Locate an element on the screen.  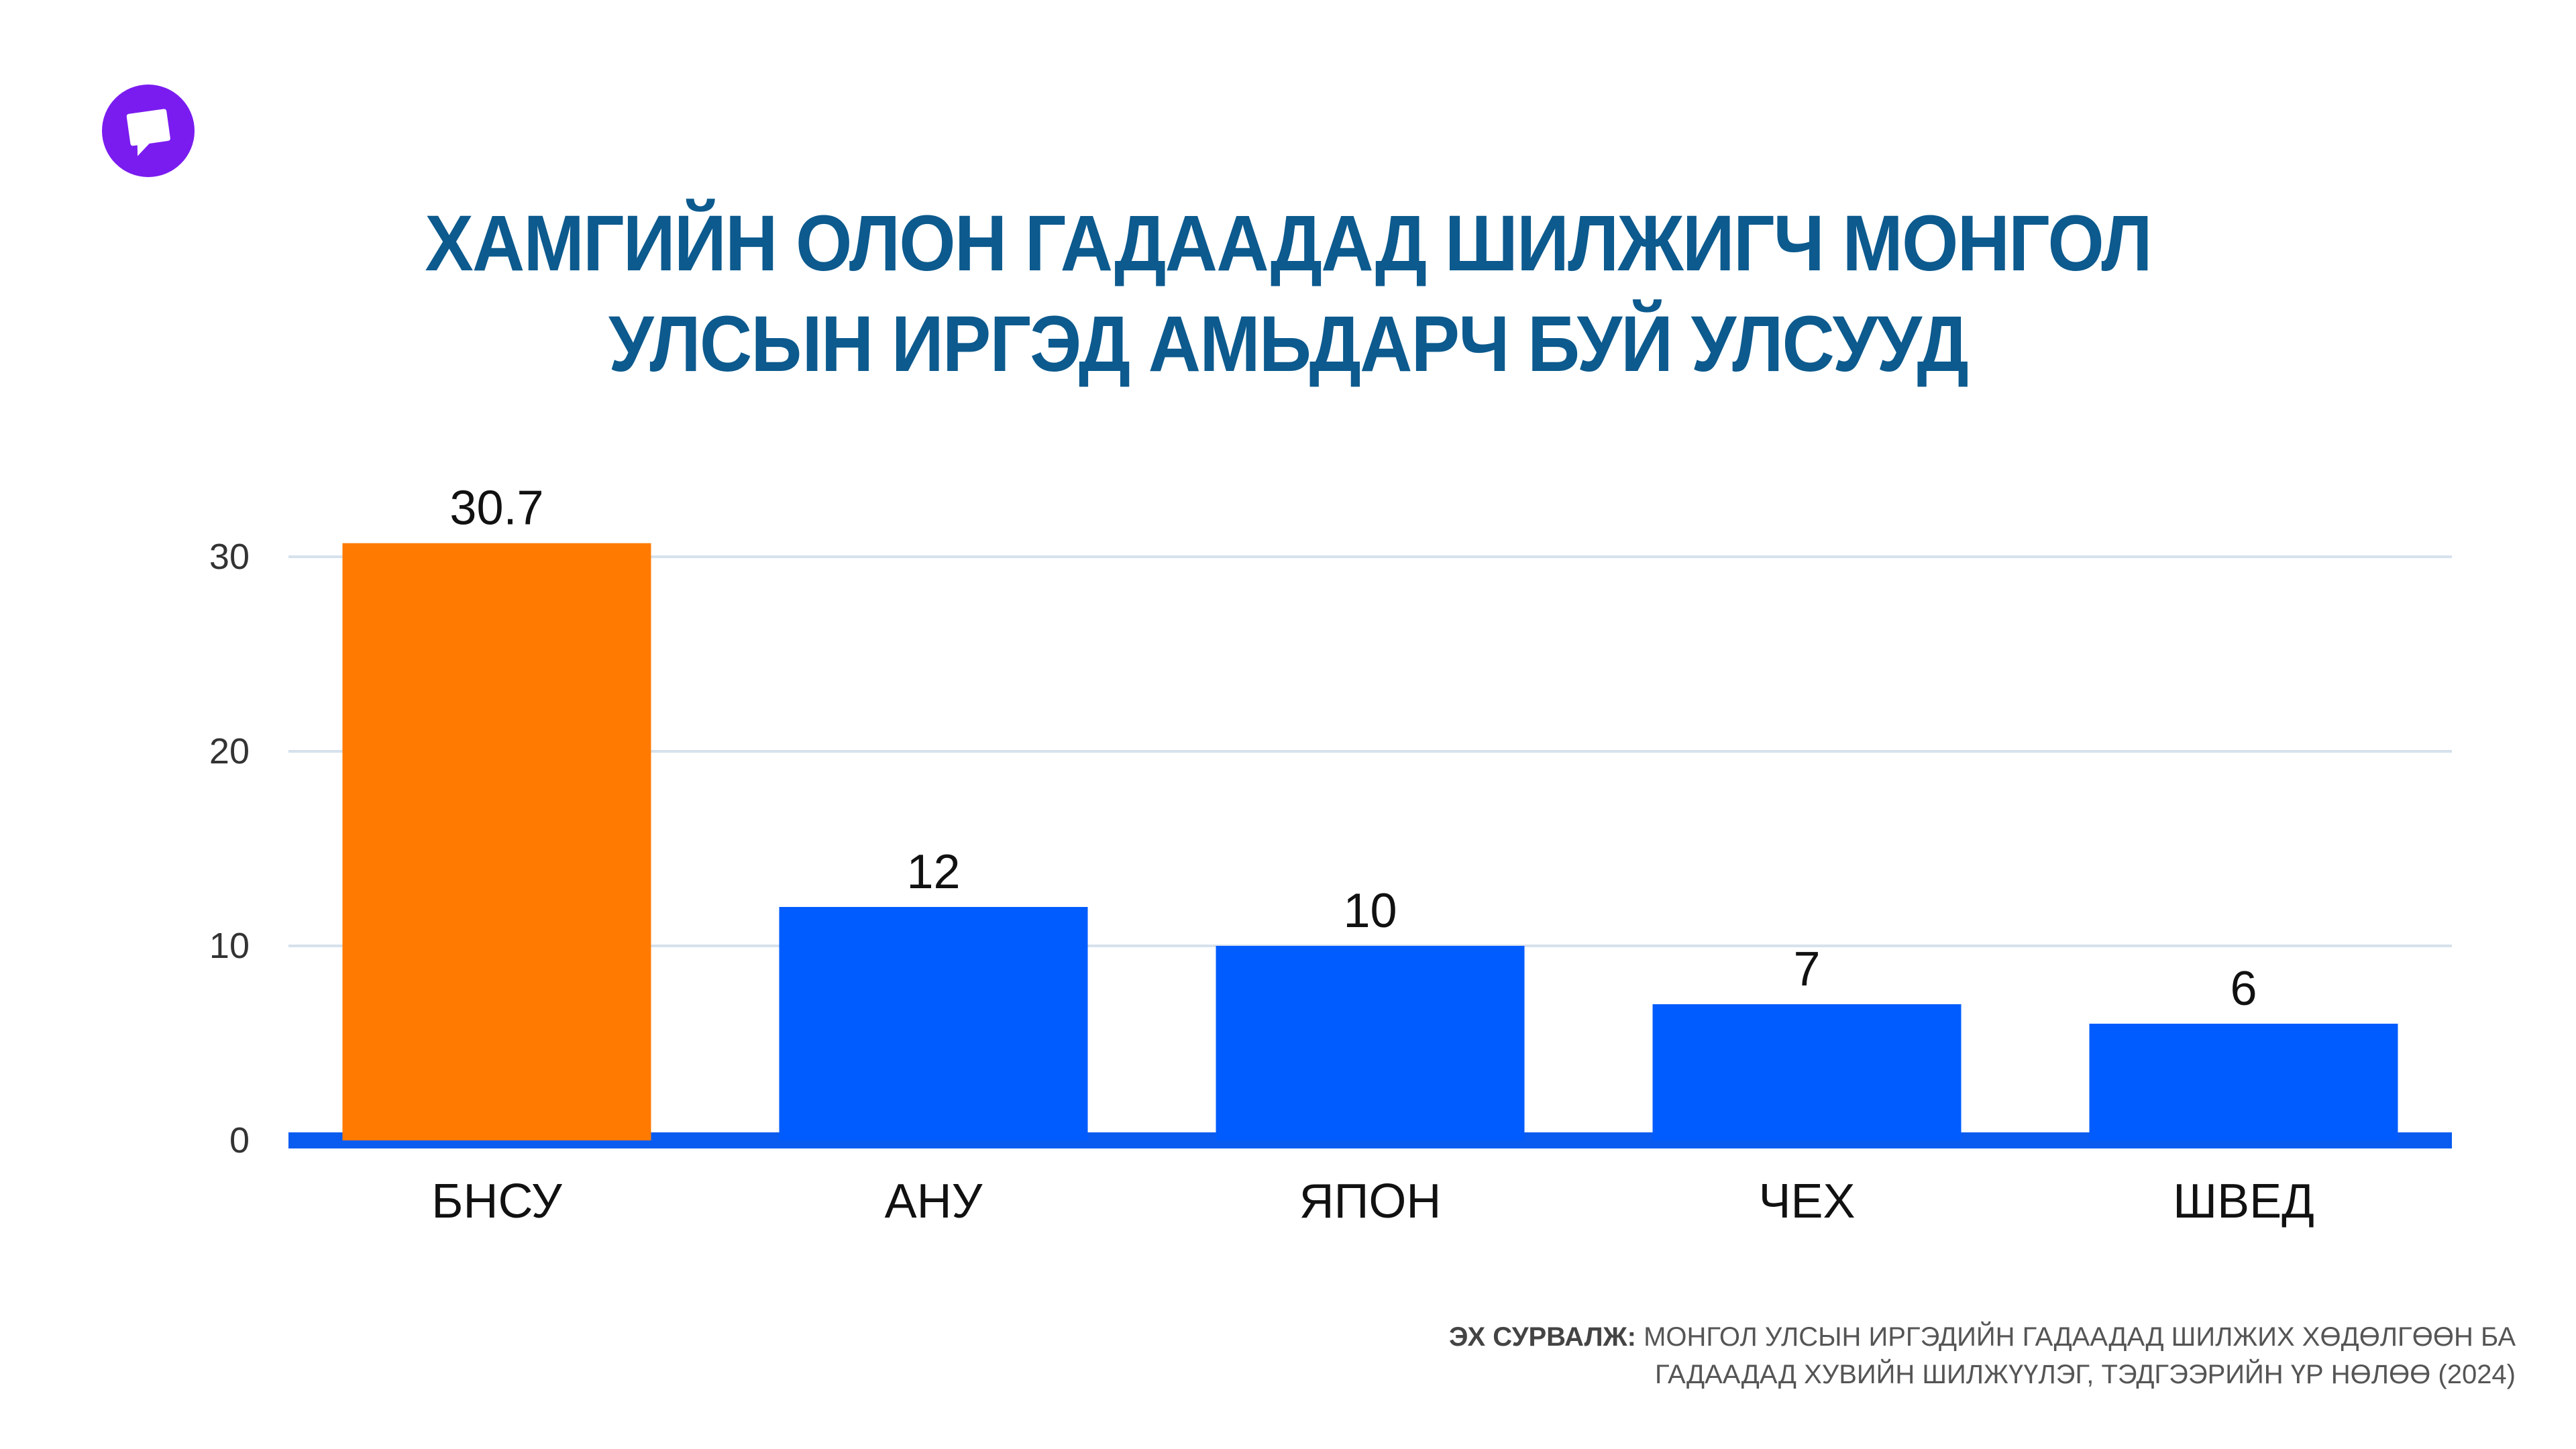
bar-value-label: 12 is located at coordinates (933, 872).